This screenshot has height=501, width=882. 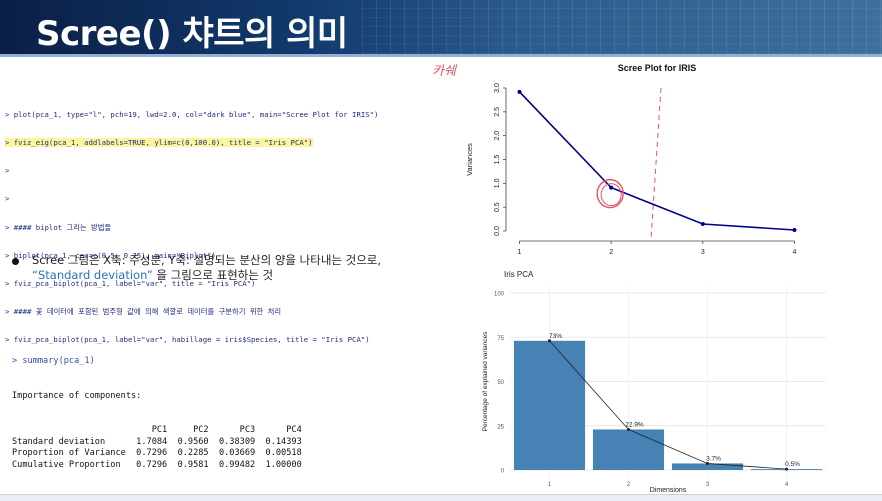 I want to click on data-label: 73%, so click(x=555, y=336).